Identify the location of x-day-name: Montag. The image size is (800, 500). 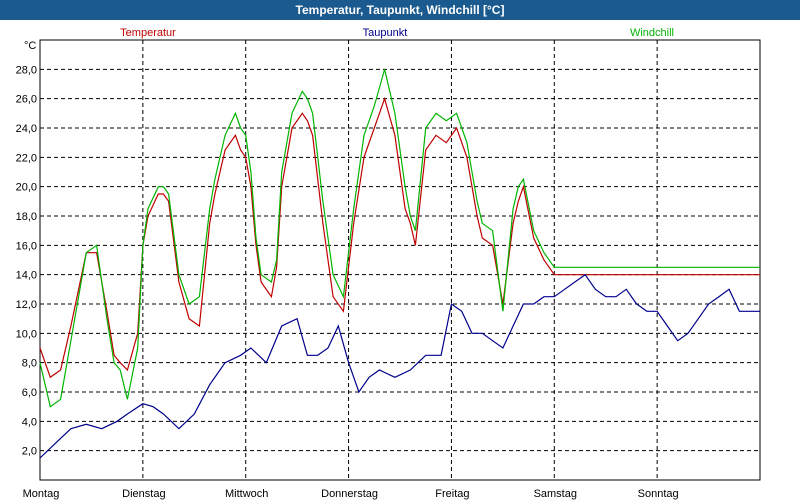
(41, 494).